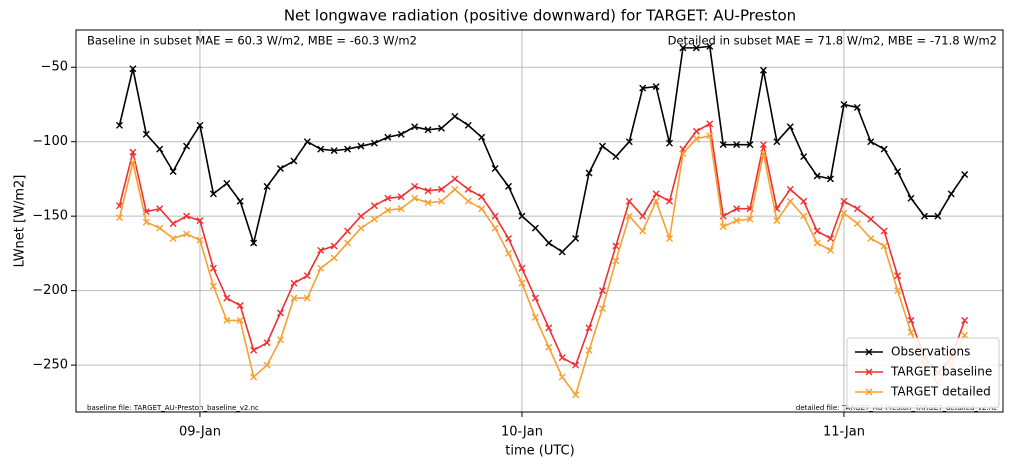 The width and height of the screenshot is (1017, 472). What do you see at coordinates (940, 392) in the screenshot?
I see `legend-label: TARGET detailed` at bounding box center [940, 392].